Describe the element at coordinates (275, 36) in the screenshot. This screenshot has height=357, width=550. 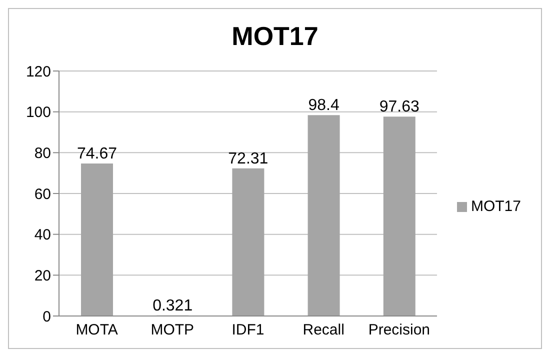
I see `chart-title: MOT17` at that location.